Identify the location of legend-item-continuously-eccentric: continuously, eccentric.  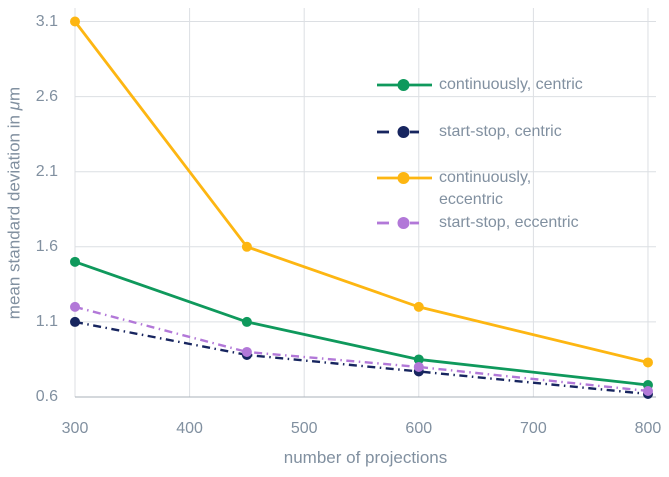
(454, 189).